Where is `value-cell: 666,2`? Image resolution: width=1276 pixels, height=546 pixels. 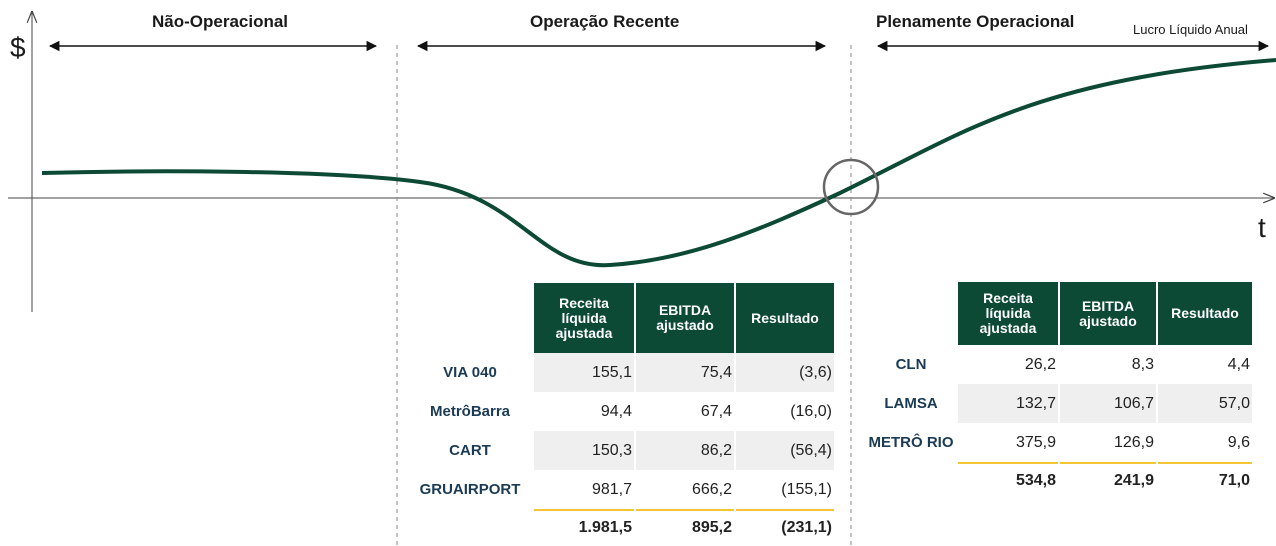 value-cell: 666,2 is located at coordinates (711, 489).